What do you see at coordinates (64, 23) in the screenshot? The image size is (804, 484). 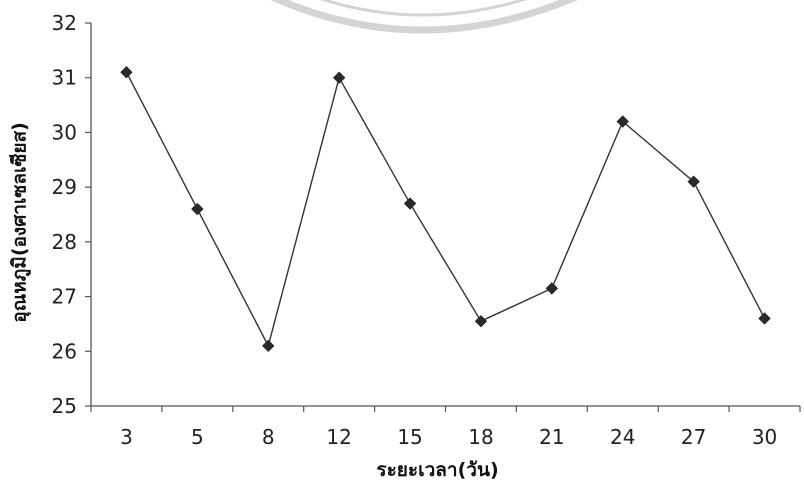 I see `y-tick-label: 32` at bounding box center [64, 23].